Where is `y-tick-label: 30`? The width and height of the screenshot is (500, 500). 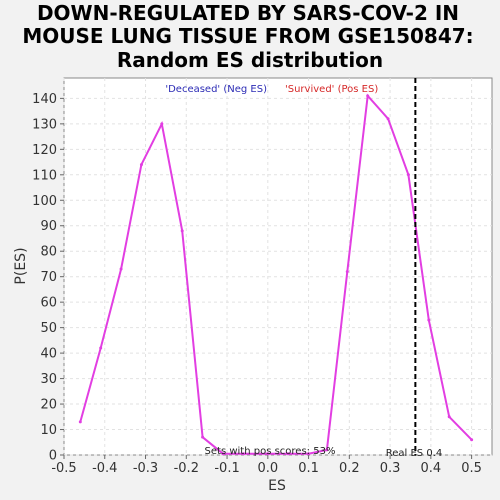
y-tick-label: 30 is located at coordinates (48, 379).